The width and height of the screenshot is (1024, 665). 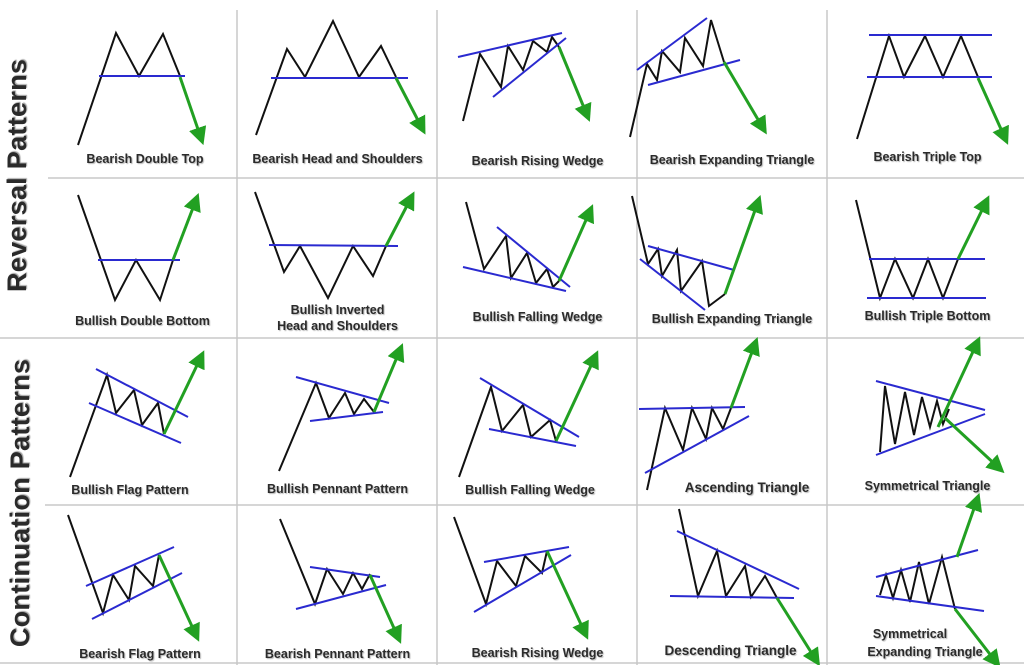 What do you see at coordinates (910, 634) in the screenshot?
I see `caption-symmetrical-expanding-line1: Symmetrical` at bounding box center [910, 634].